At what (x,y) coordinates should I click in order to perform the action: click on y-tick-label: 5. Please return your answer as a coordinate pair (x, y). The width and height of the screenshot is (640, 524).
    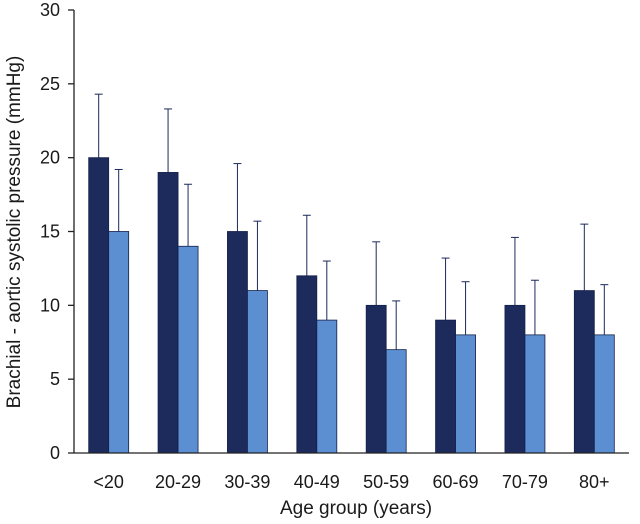
    Looking at the image, I should click on (55, 379).